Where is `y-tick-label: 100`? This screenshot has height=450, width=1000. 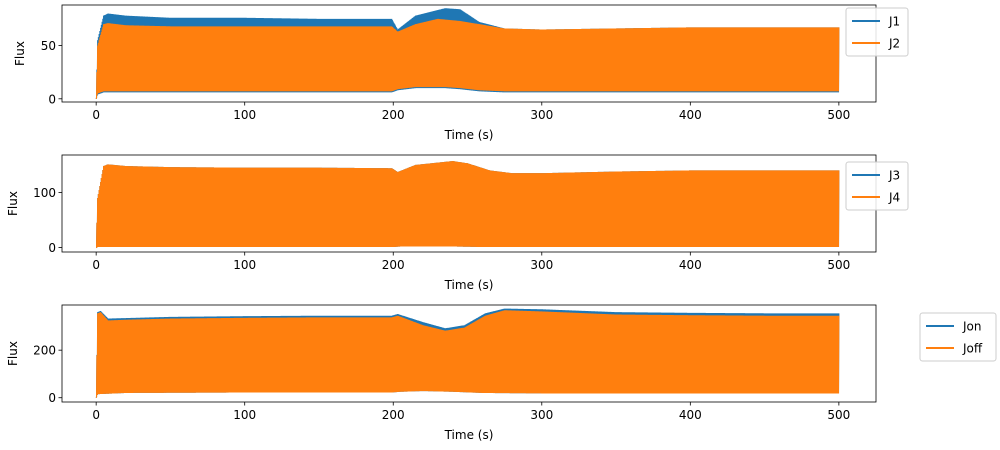 y-tick-label: 100 is located at coordinates (44, 193).